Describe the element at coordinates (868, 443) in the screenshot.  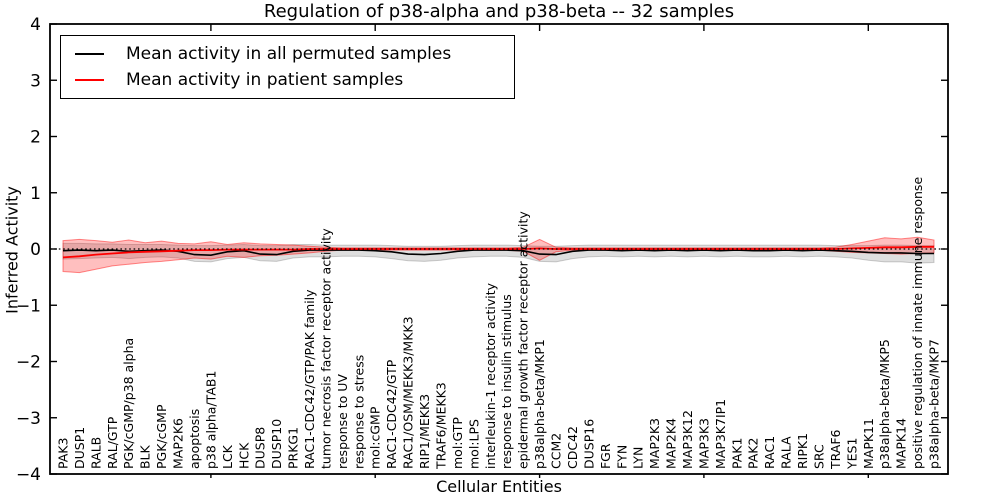
I see `x-category-label: MAPK11` at that location.